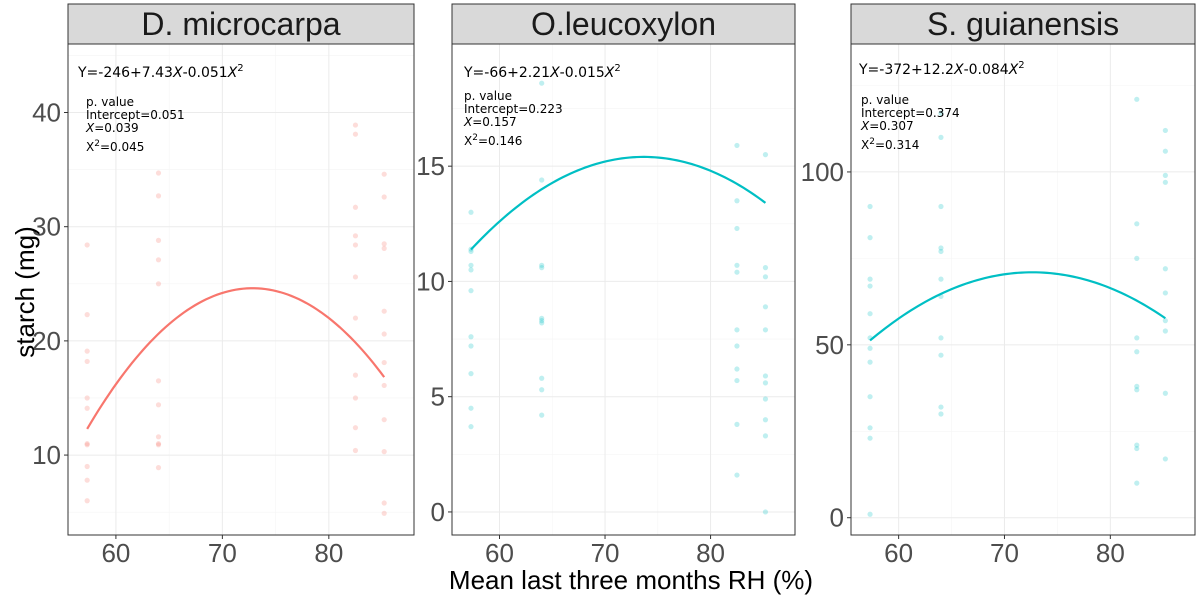  What do you see at coordinates (910, 113) in the screenshot?
I see `pvalue-intercept: Intercept=0.374` at bounding box center [910, 113].